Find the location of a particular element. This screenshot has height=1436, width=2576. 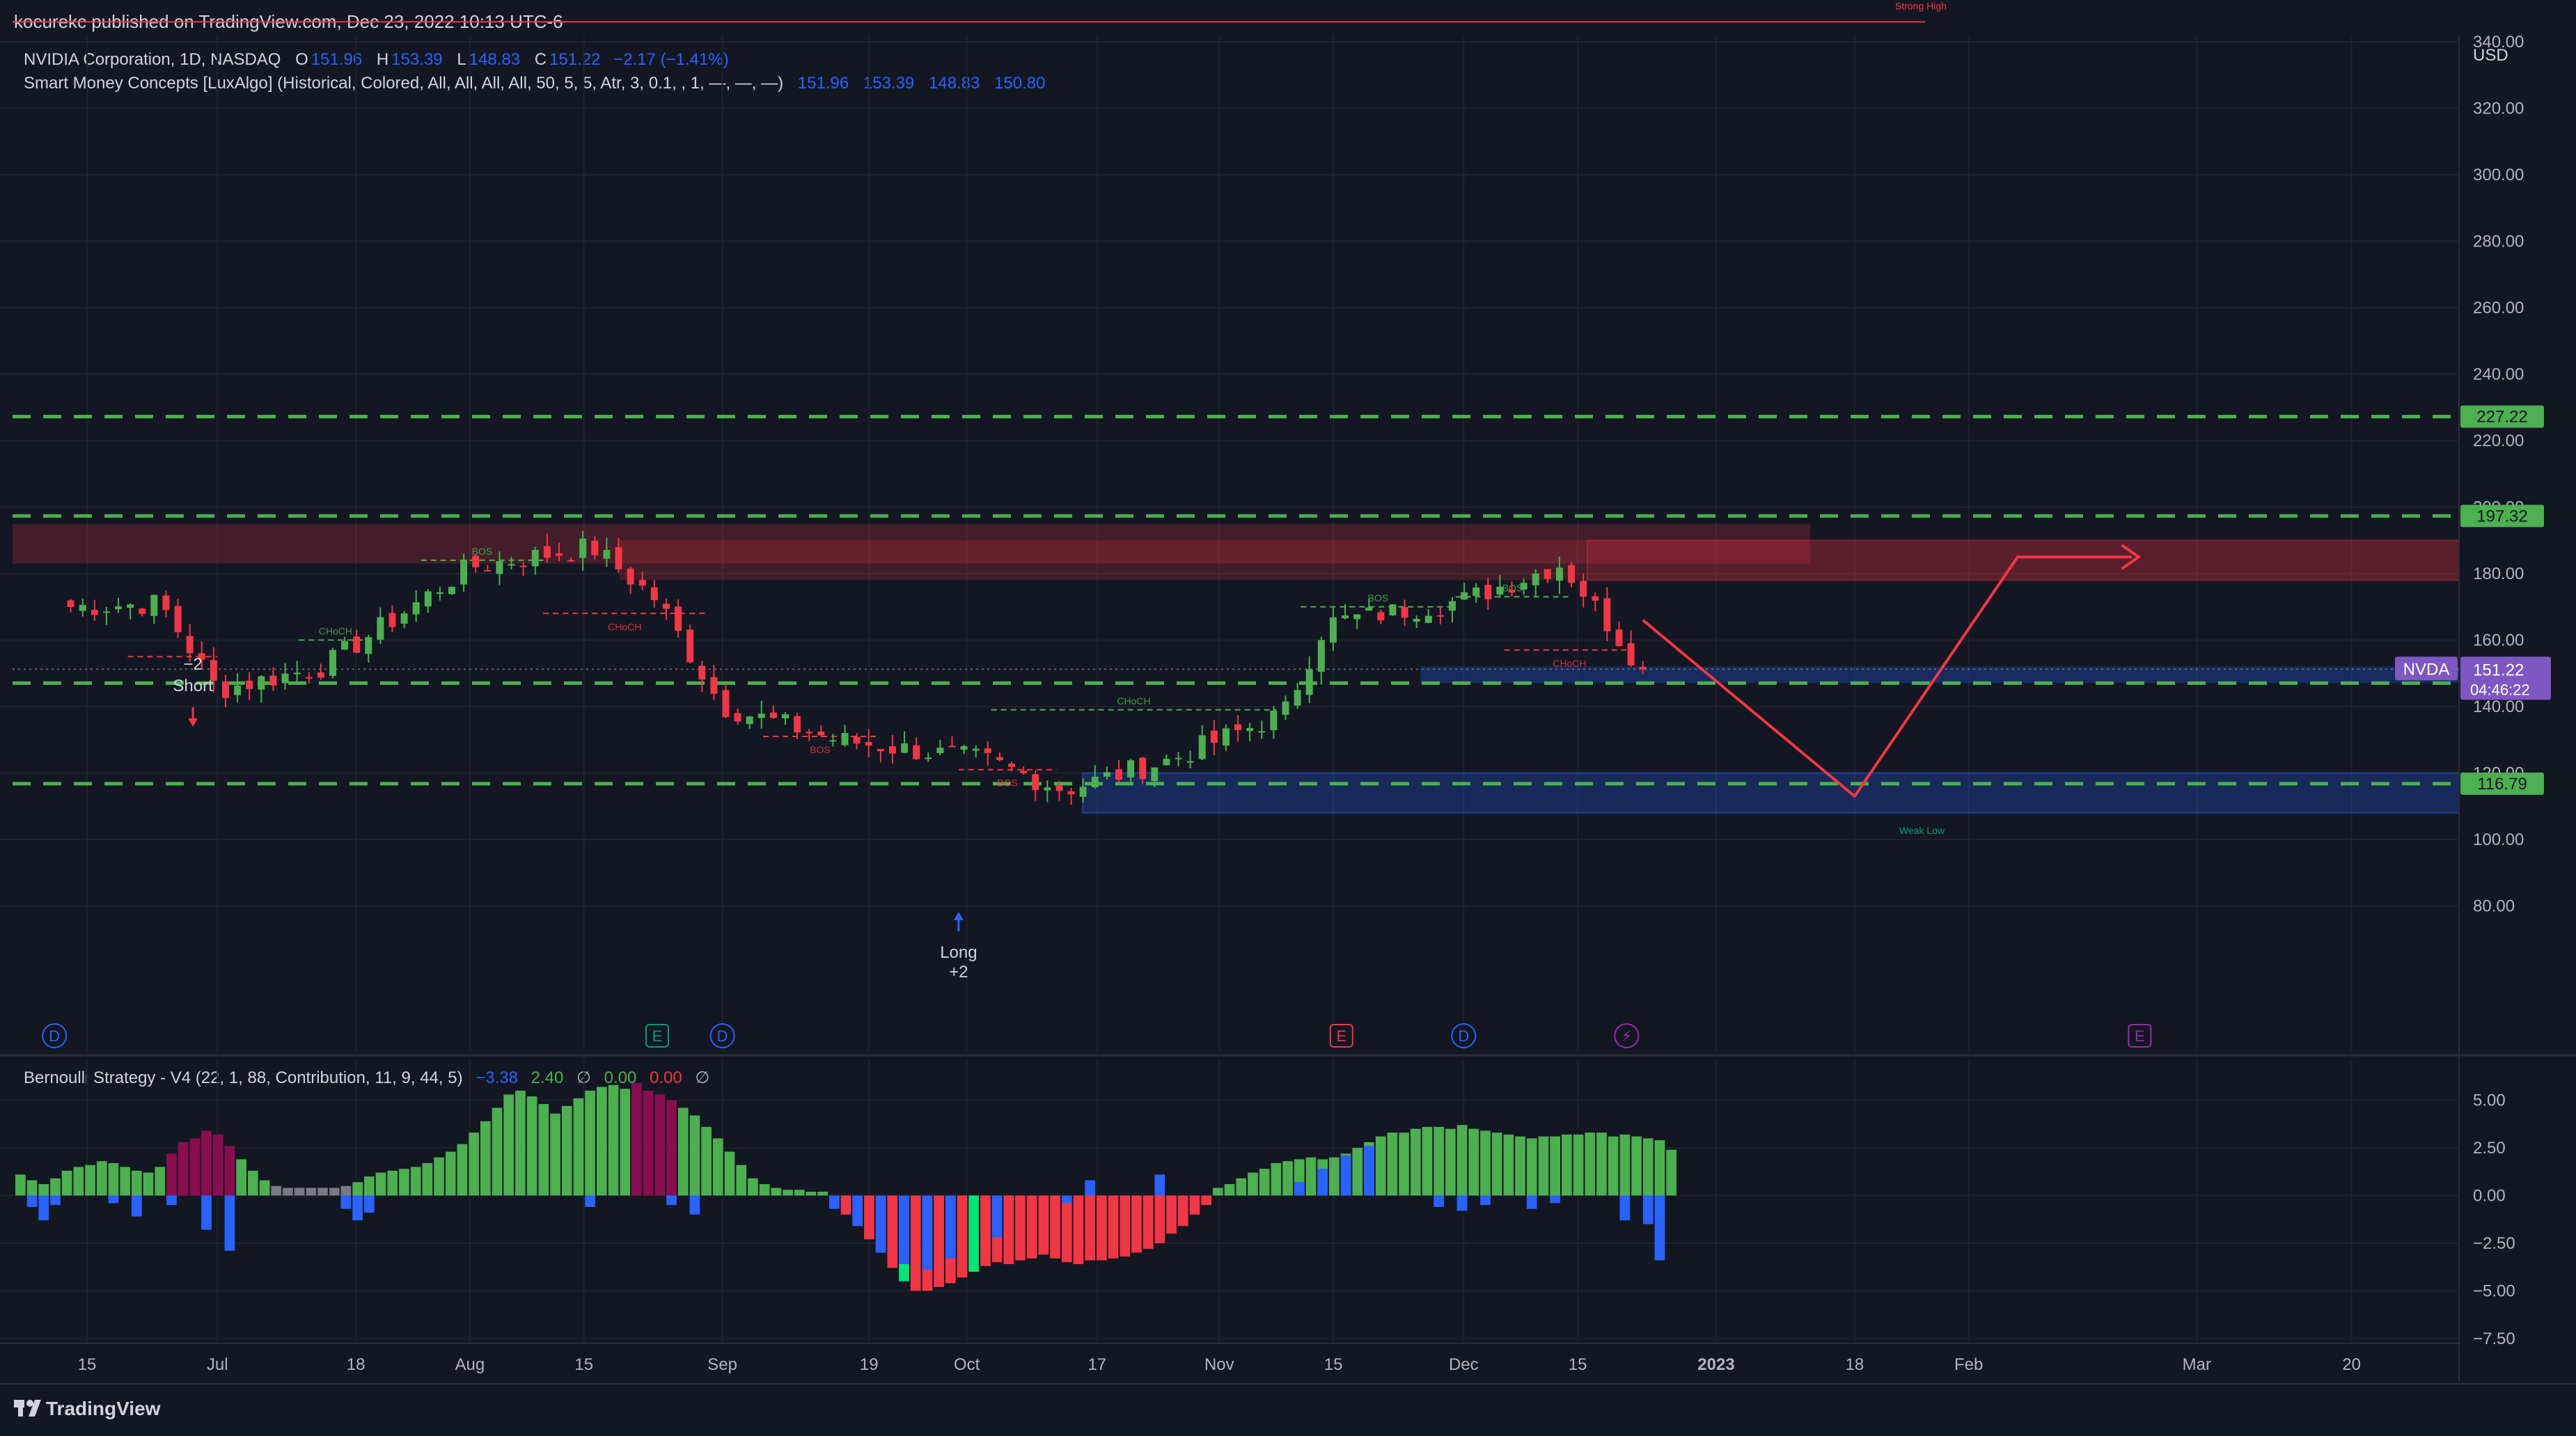

forecast-drawing is located at coordinates (1892, 671).